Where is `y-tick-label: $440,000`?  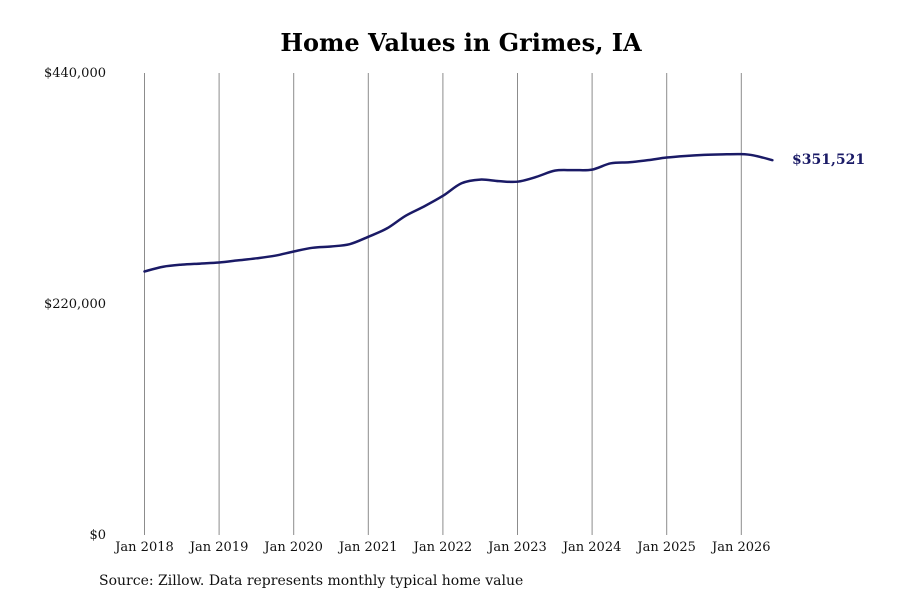 y-tick-label: $440,000 is located at coordinates (75, 73).